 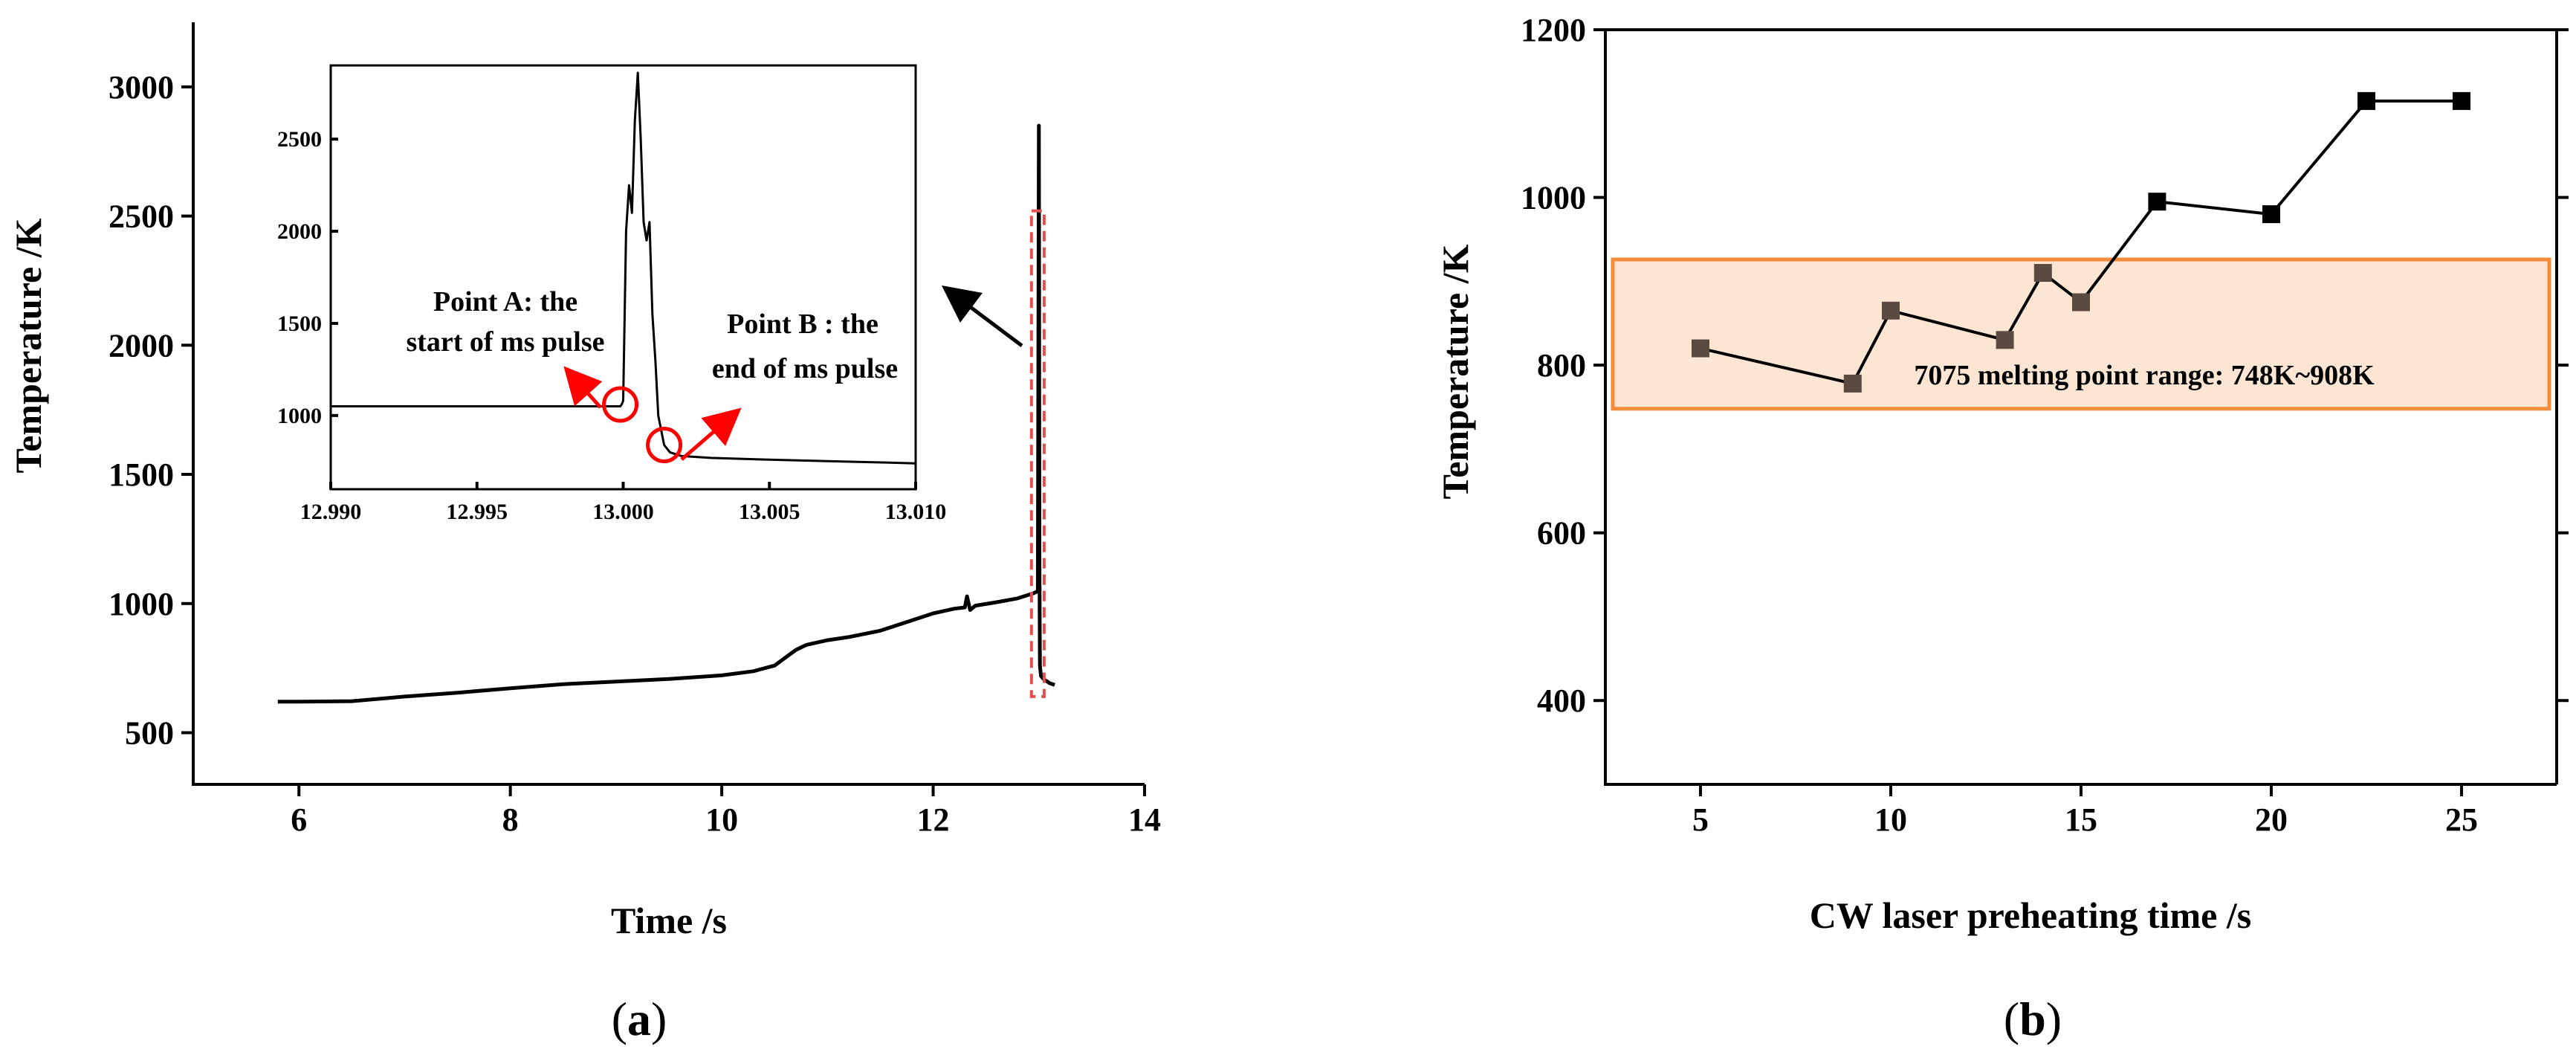 What do you see at coordinates (1561, 365) in the screenshot?
I see `y-tick-label: 800` at bounding box center [1561, 365].